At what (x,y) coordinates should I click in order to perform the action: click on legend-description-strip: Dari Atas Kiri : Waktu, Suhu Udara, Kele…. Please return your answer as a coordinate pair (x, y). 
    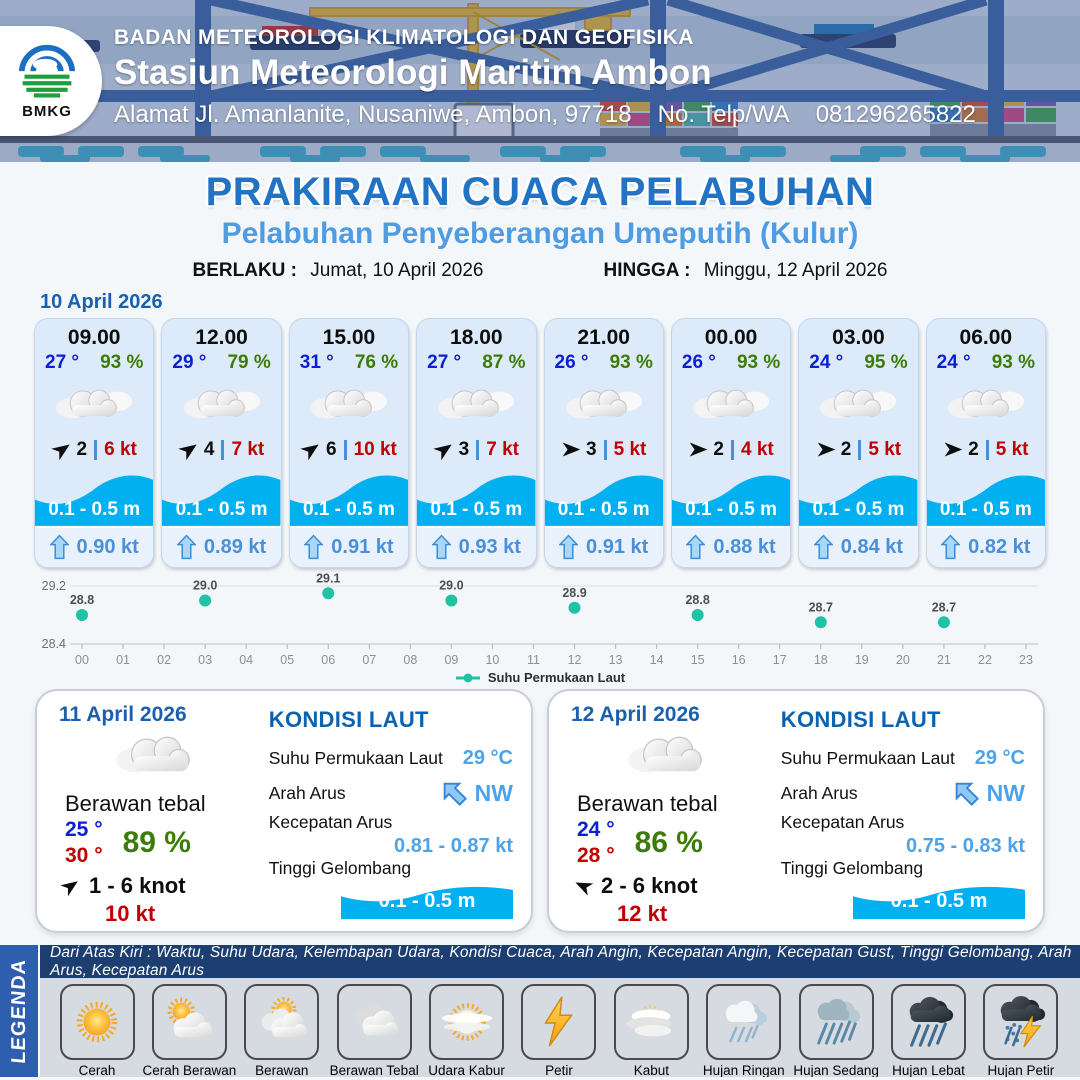
    Looking at the image, I should click on (540, 962).